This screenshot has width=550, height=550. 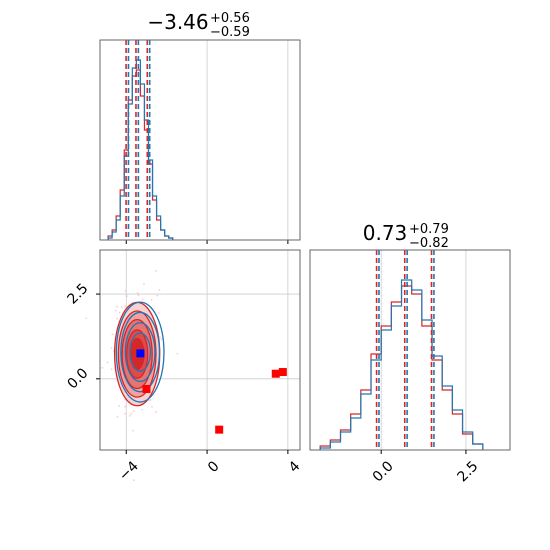 I want to click on scatter-frame, so click(x=200, y=350).